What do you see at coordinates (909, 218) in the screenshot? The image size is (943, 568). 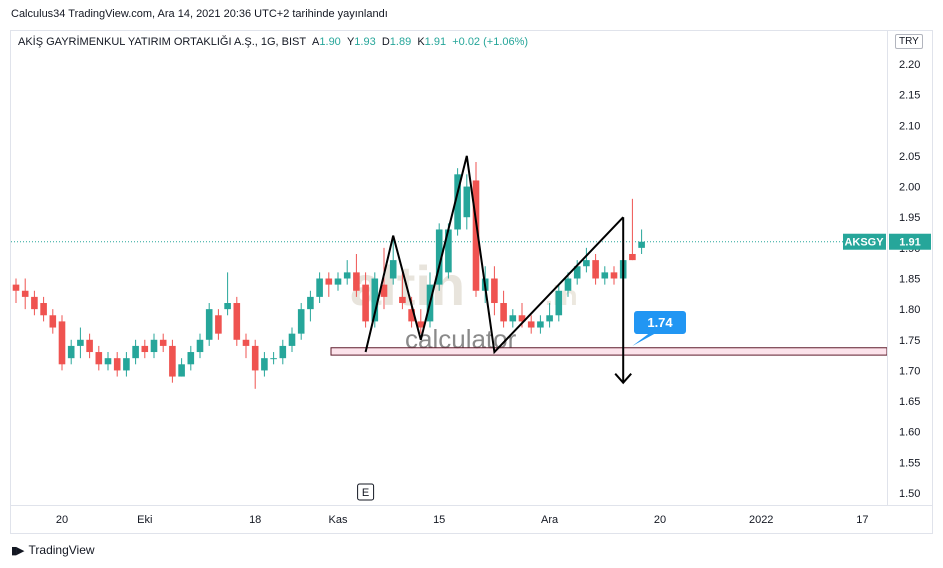 I see `y-tick-label: 1.95` at bounding box center [909, 218].